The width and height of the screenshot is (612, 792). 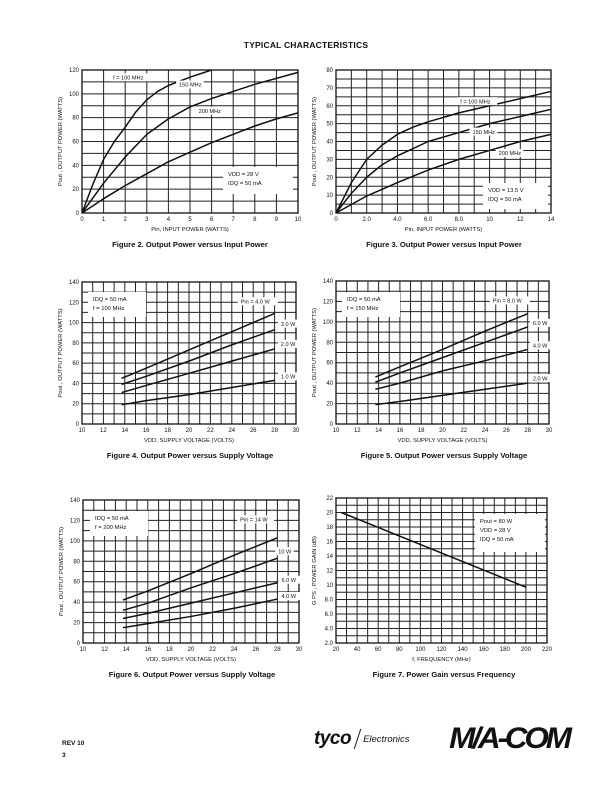 What do you see at coordinates (210, 112) in the screenshot?
I see `series-label: 200 MHz` at bounding box center [210, 112].